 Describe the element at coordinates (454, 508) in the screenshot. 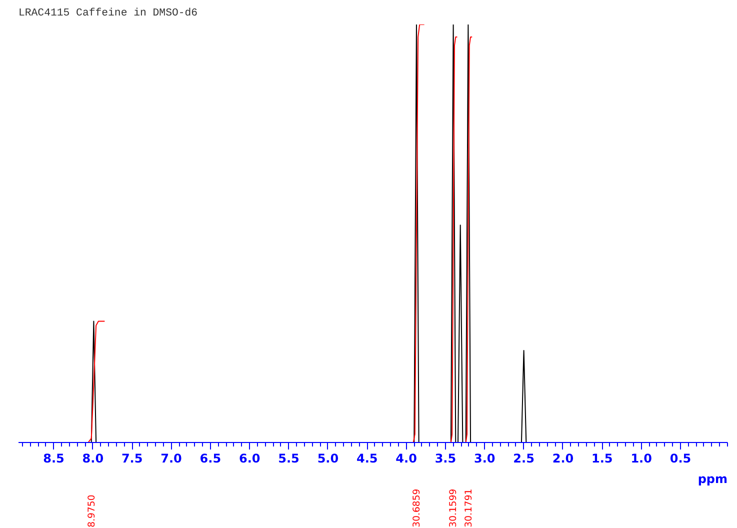

I see `text: 30.1599` at that location.